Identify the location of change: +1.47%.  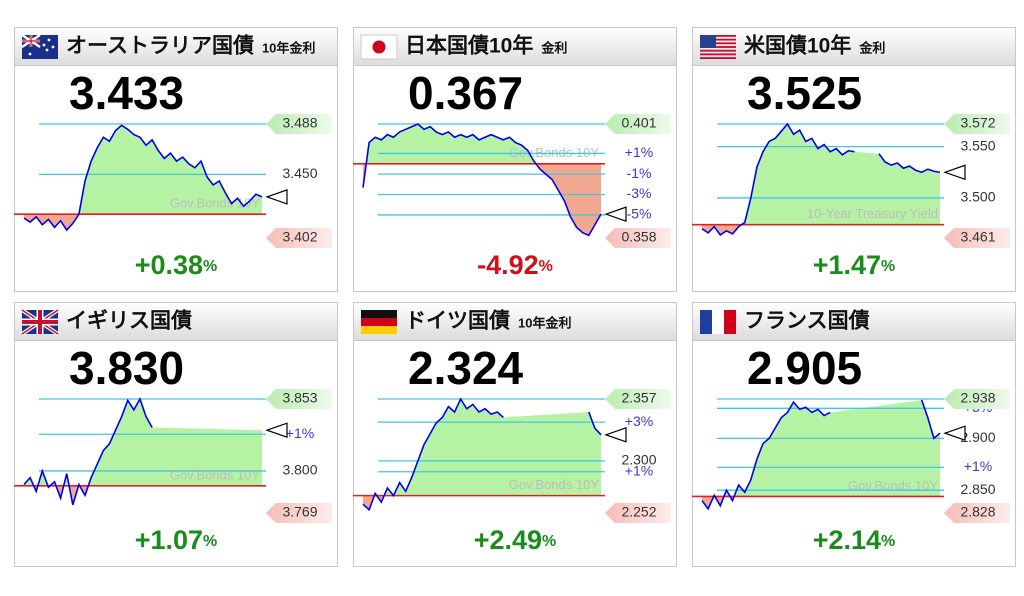
(854, 265).